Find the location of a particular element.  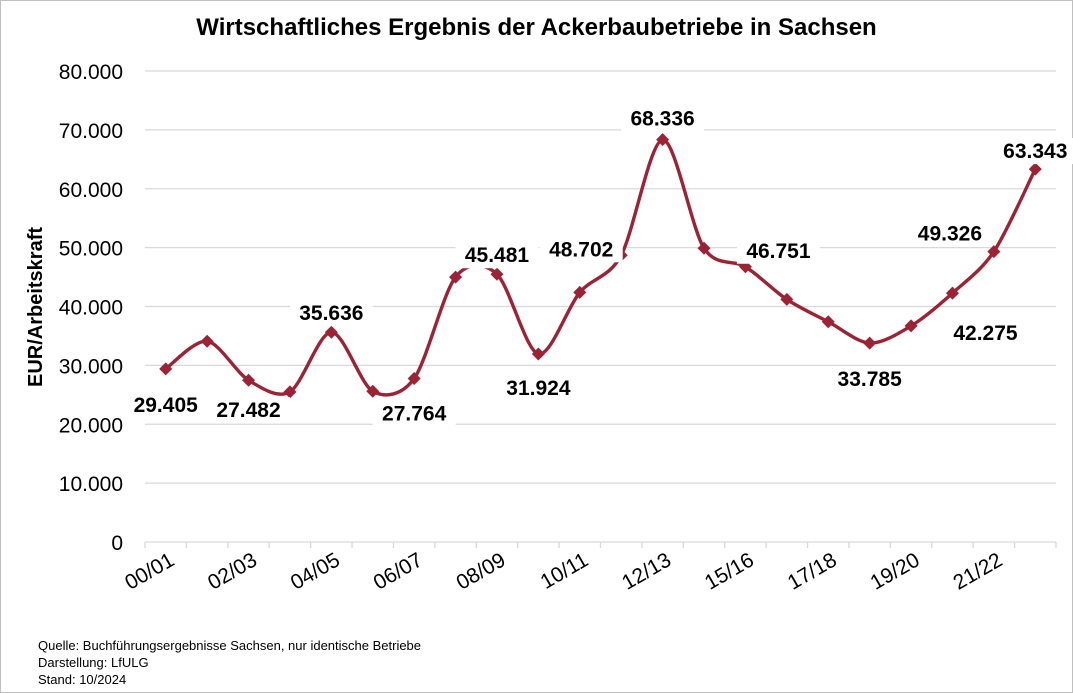

x-axis is located at coordinates (600, 544).